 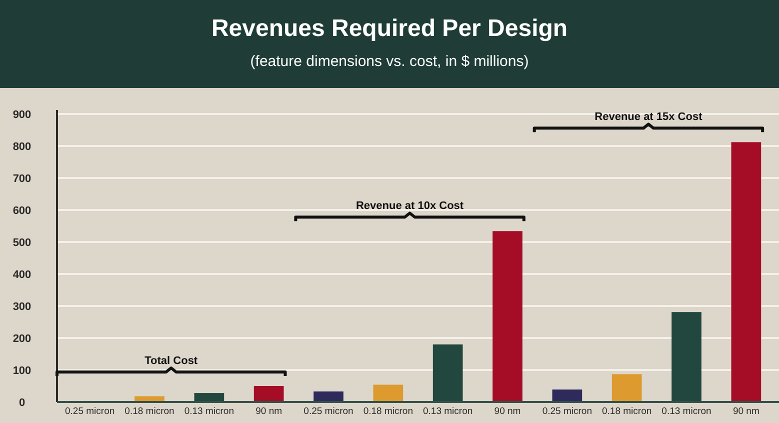 I want to click on annotation: Revenue at 15x Cost, so click(x=648, y=117).